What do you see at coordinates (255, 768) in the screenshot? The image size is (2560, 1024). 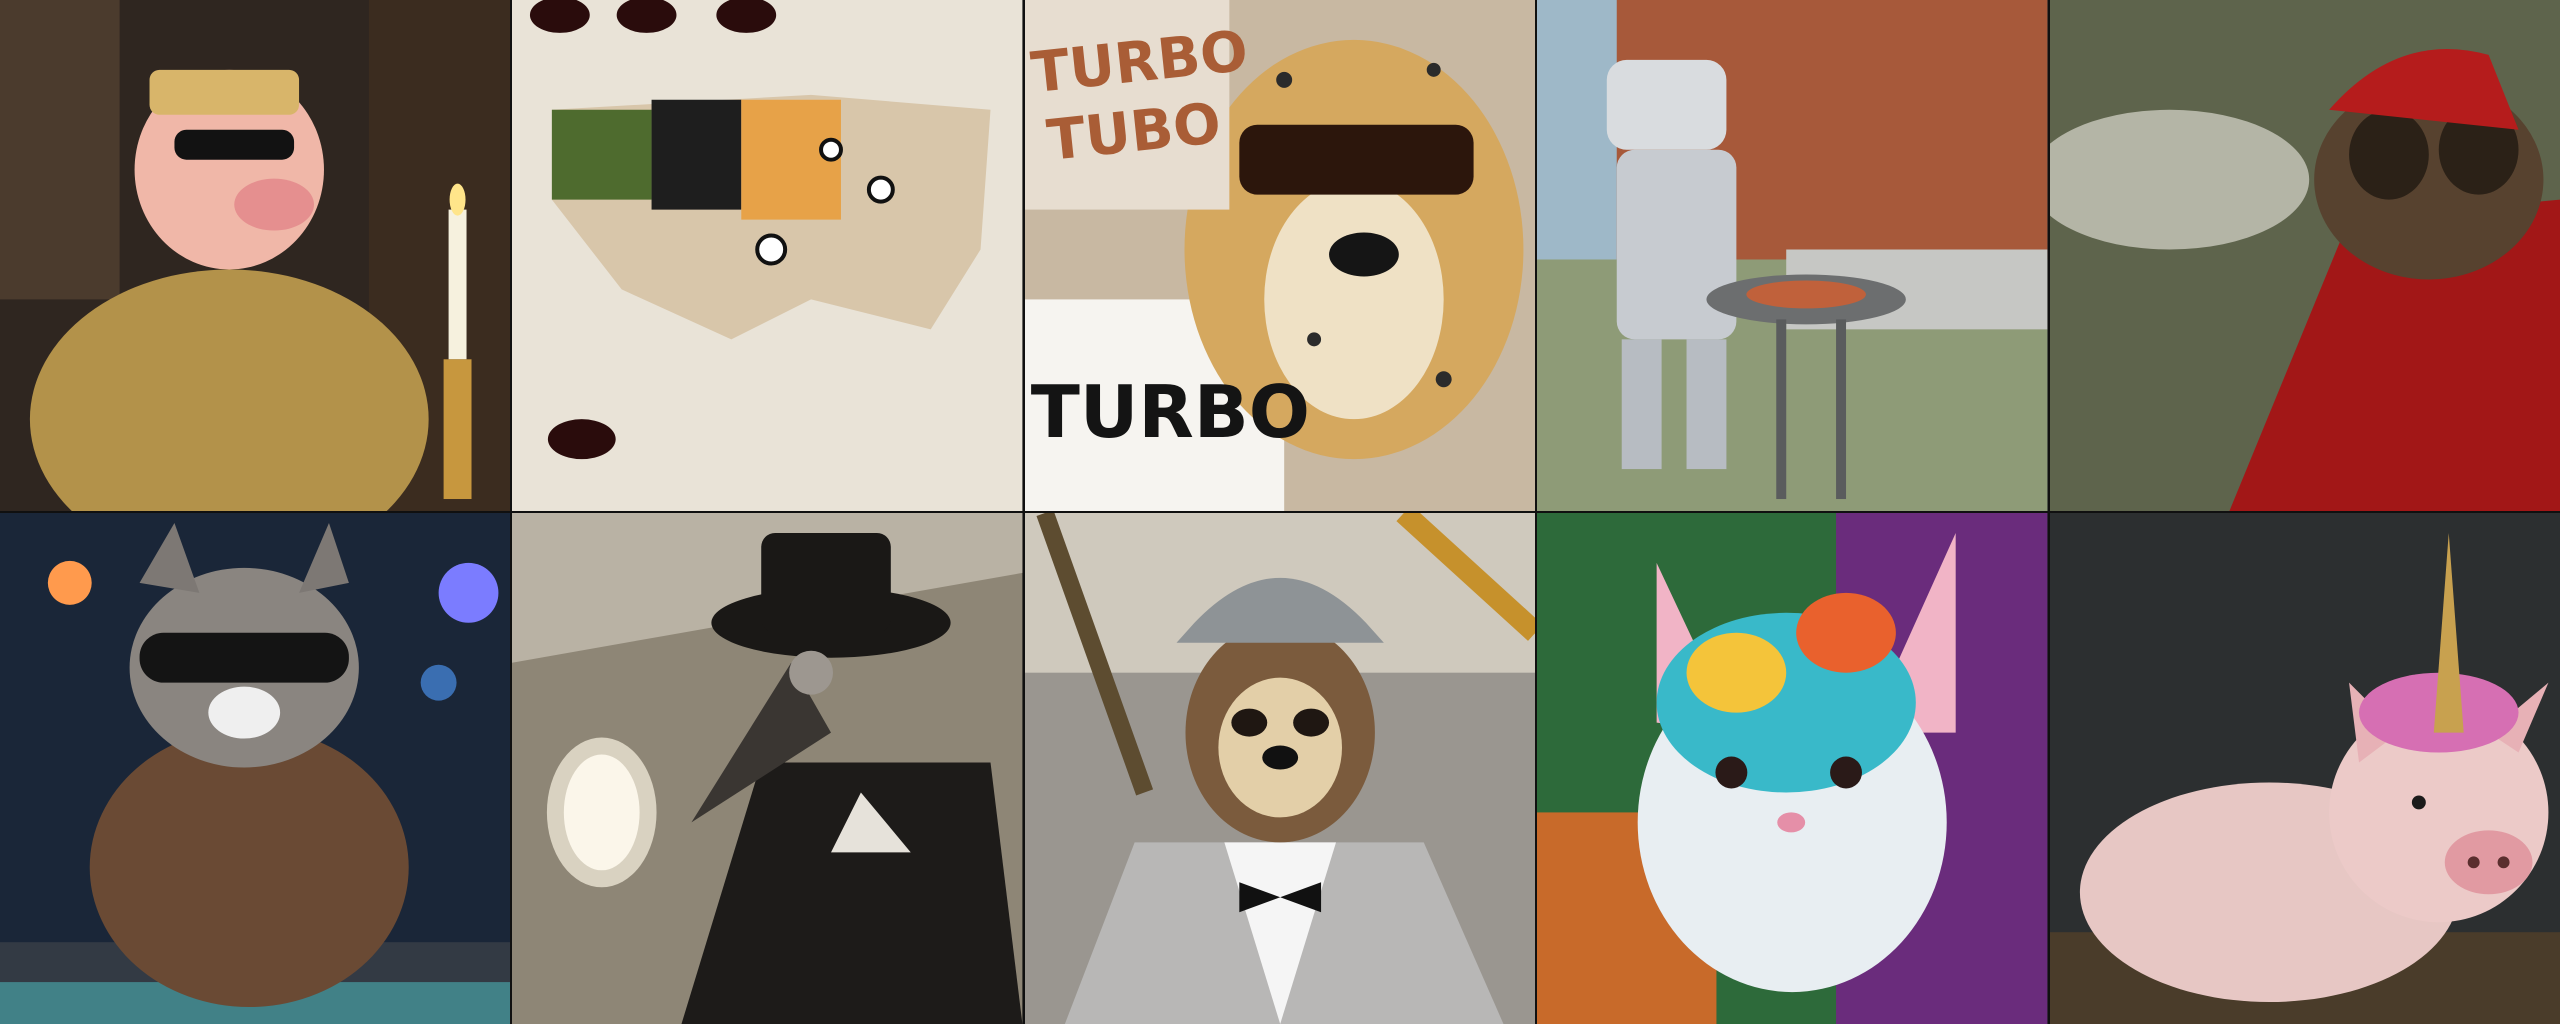 I see `image-raccoon-dj` at bounding box center [255, 768].